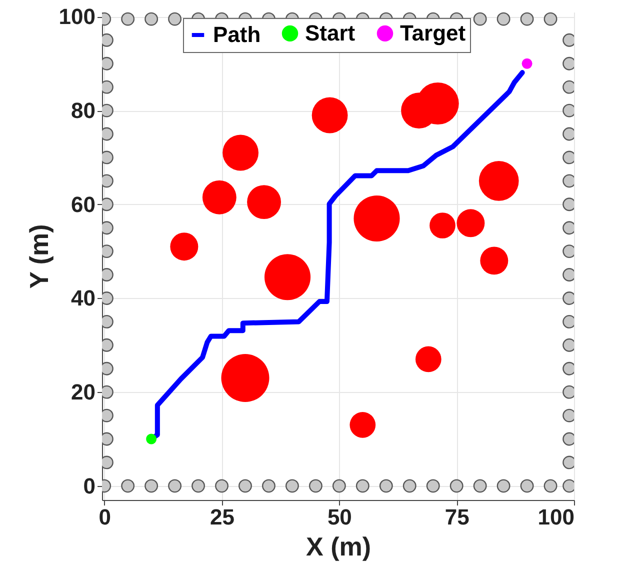 This screenshot has height=588, width=620. Describe the element at coordinates (83, 298) in the screenshot. I see `y-tick-label: 40` at that location.